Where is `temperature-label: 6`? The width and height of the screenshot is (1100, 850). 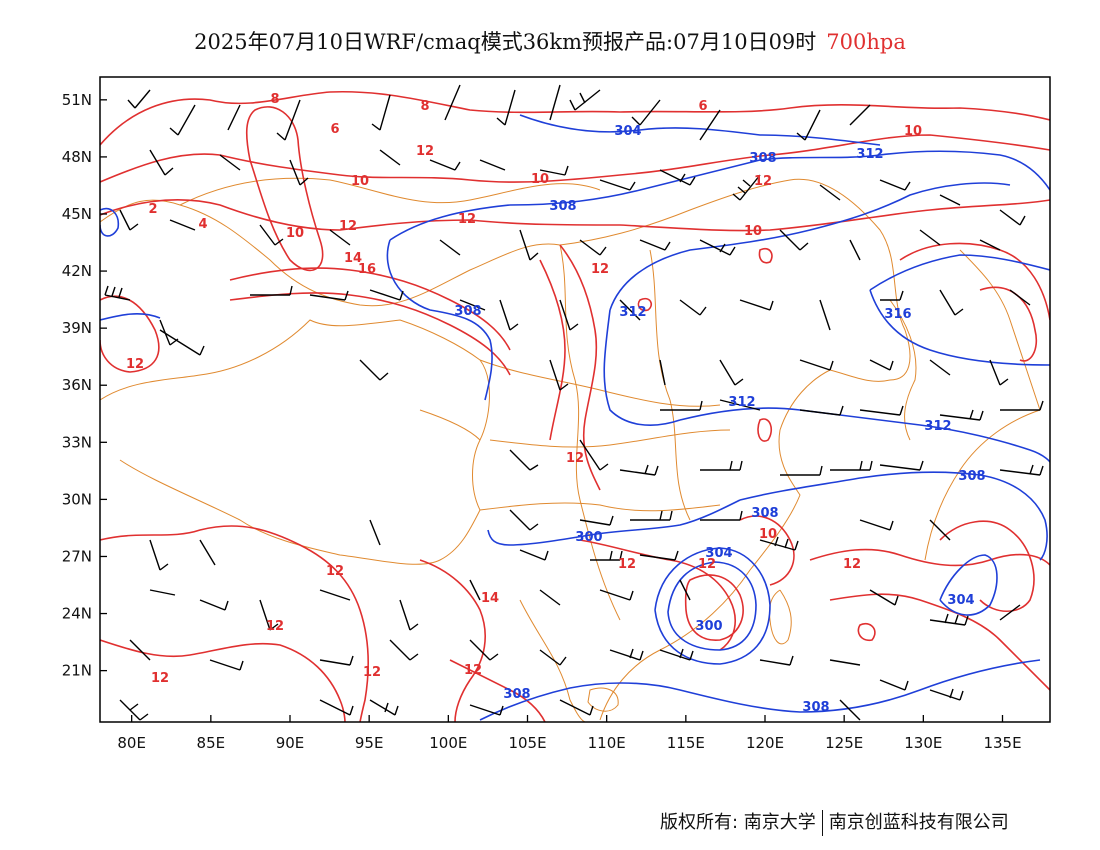
temperature-label: 6 is located at coordinates (334, 129).